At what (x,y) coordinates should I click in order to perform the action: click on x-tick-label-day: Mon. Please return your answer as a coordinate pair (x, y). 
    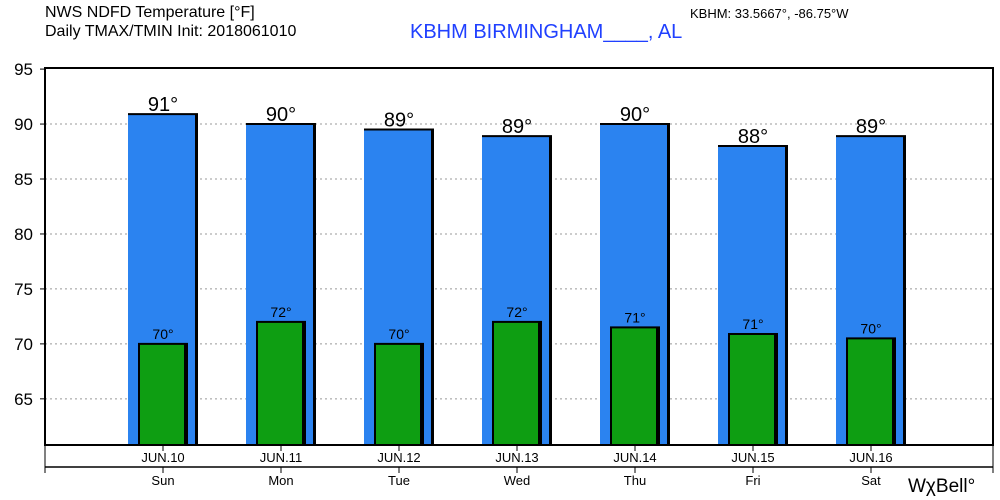
    Looking at the image, I should click on (280, 480).